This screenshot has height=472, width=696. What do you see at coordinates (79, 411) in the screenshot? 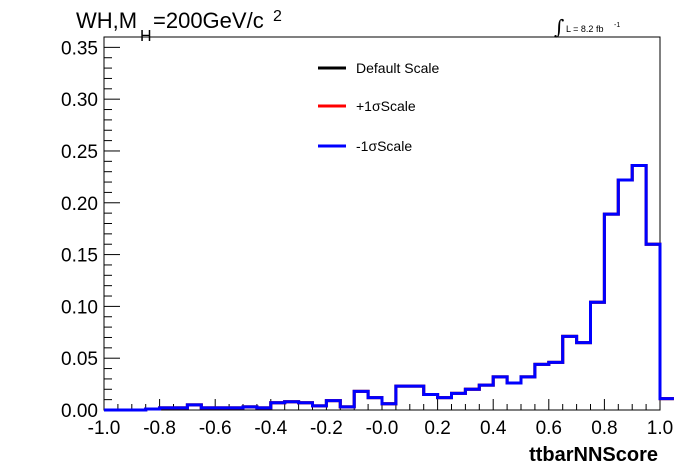
I see `y-tick-label: 0.00` at bounding box center [79, 411].